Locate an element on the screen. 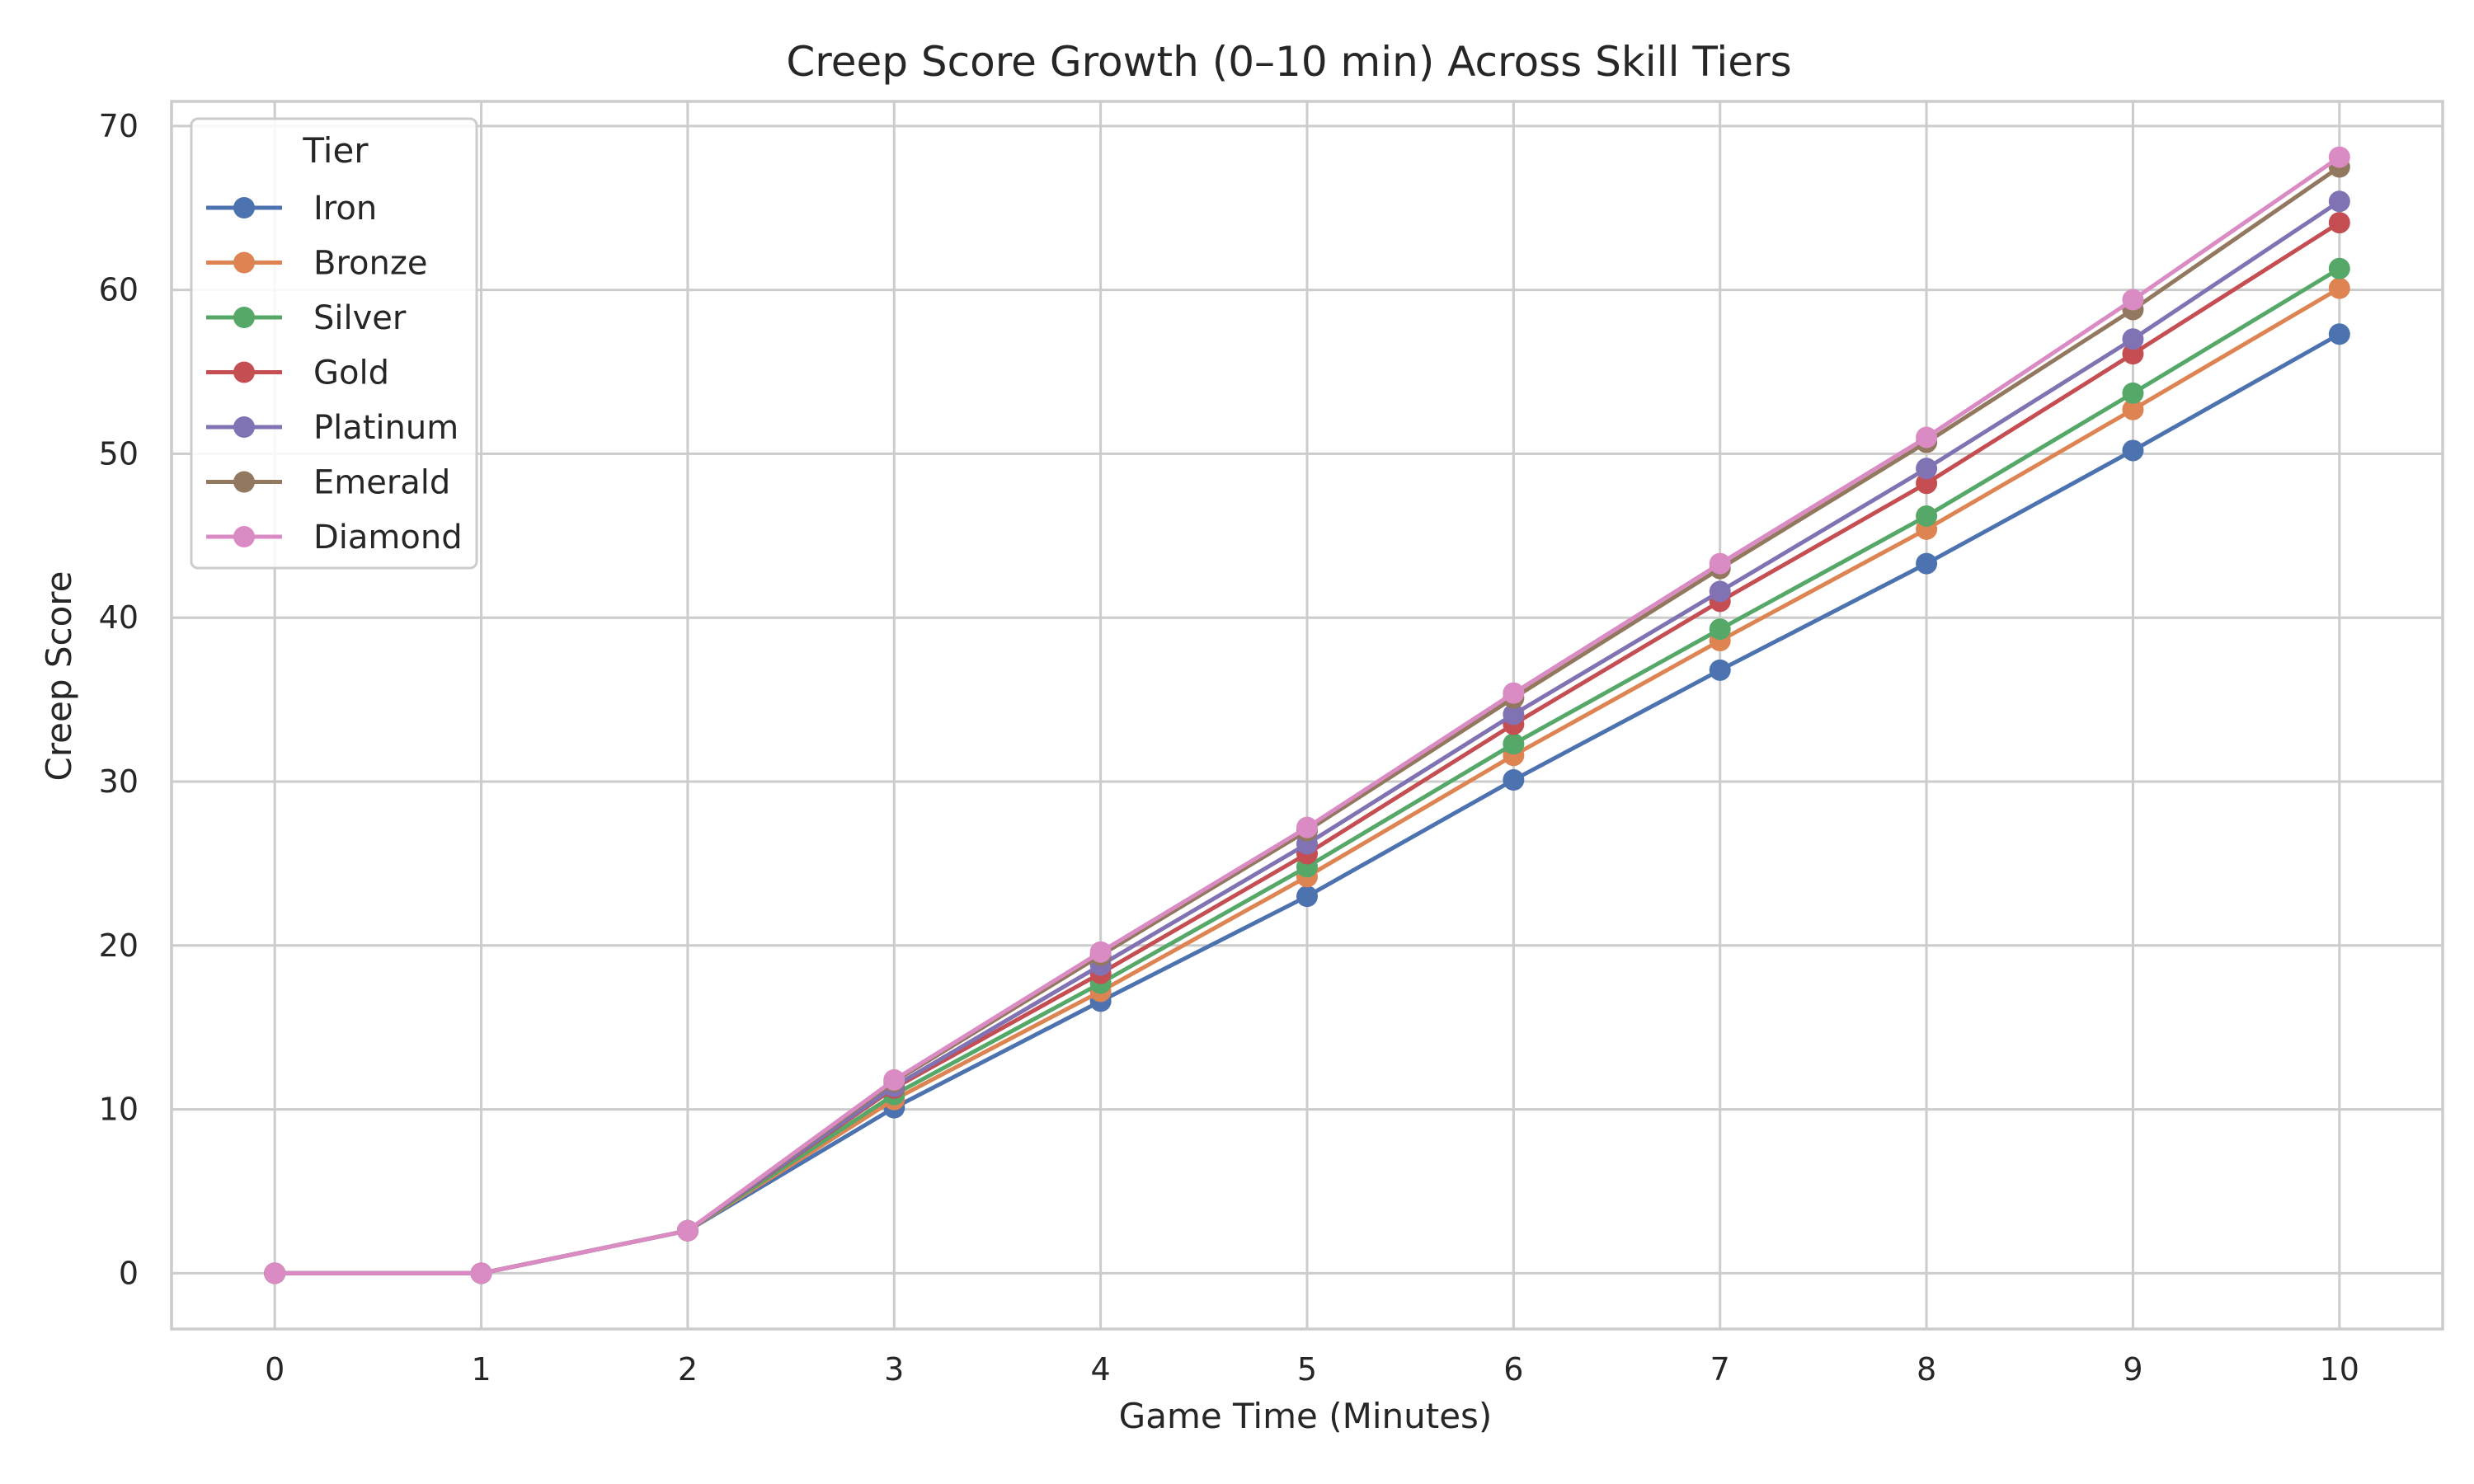 The image size is (2474, 1484). y-tick-label: 50 is located at coordinates (119, 454).